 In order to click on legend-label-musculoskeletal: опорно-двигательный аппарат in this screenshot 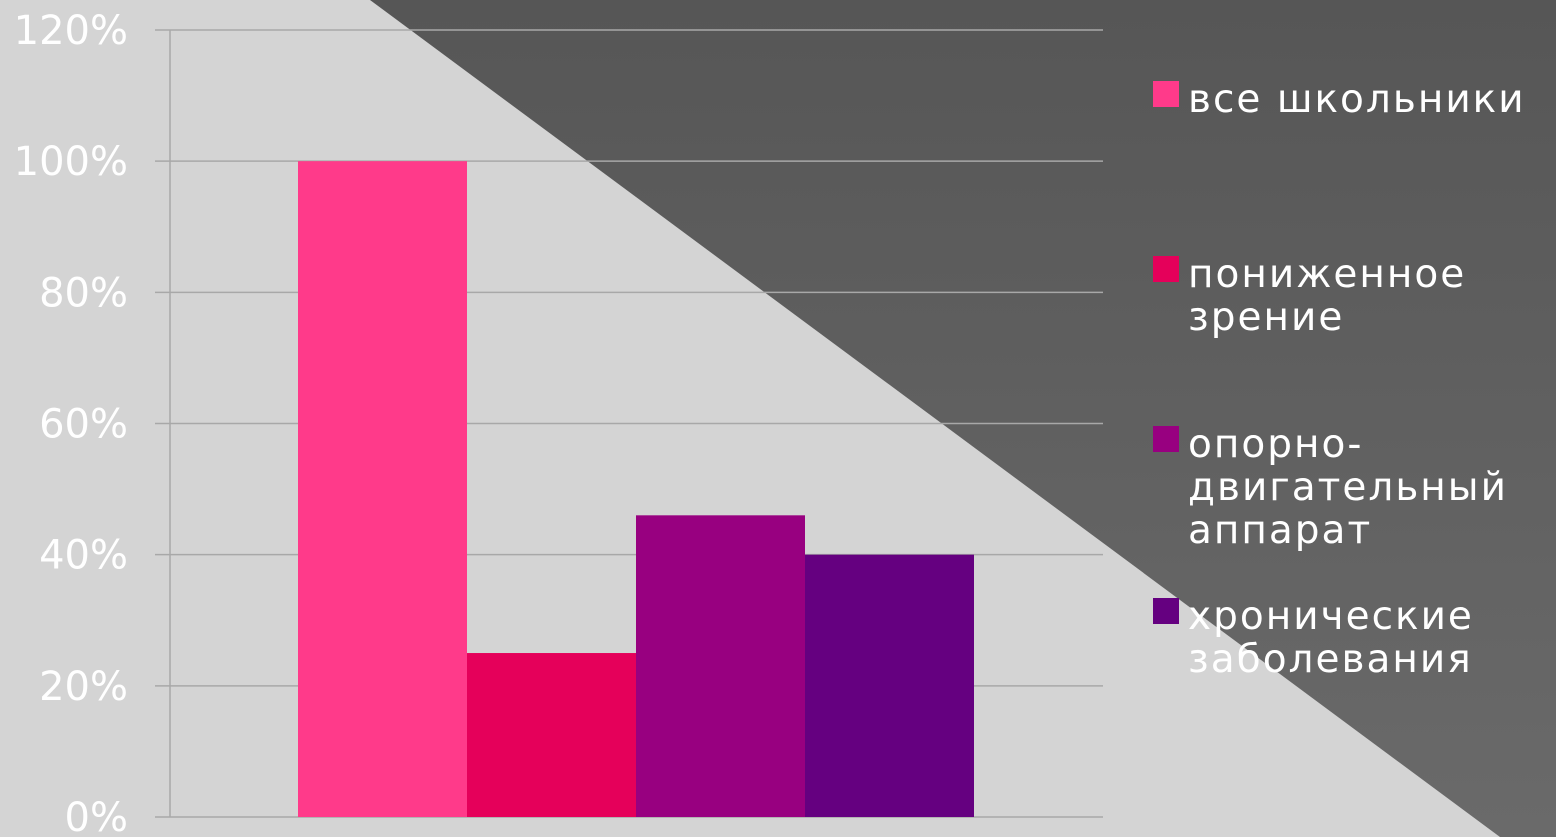, I will do `click(1348, 487)`.